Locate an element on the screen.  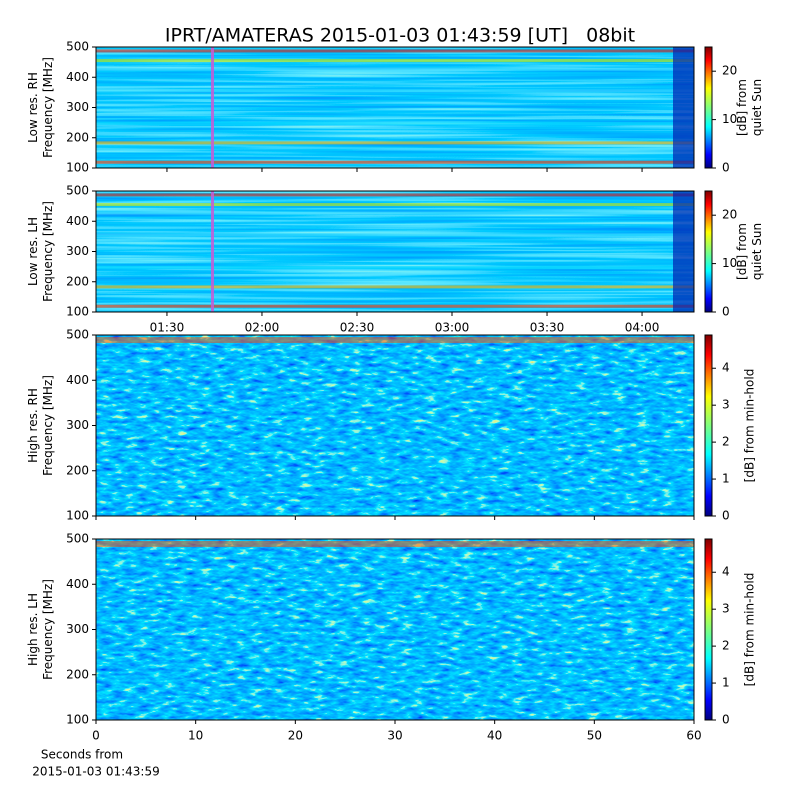
x-tick-label: 20 is located at coordinates (295, 736).